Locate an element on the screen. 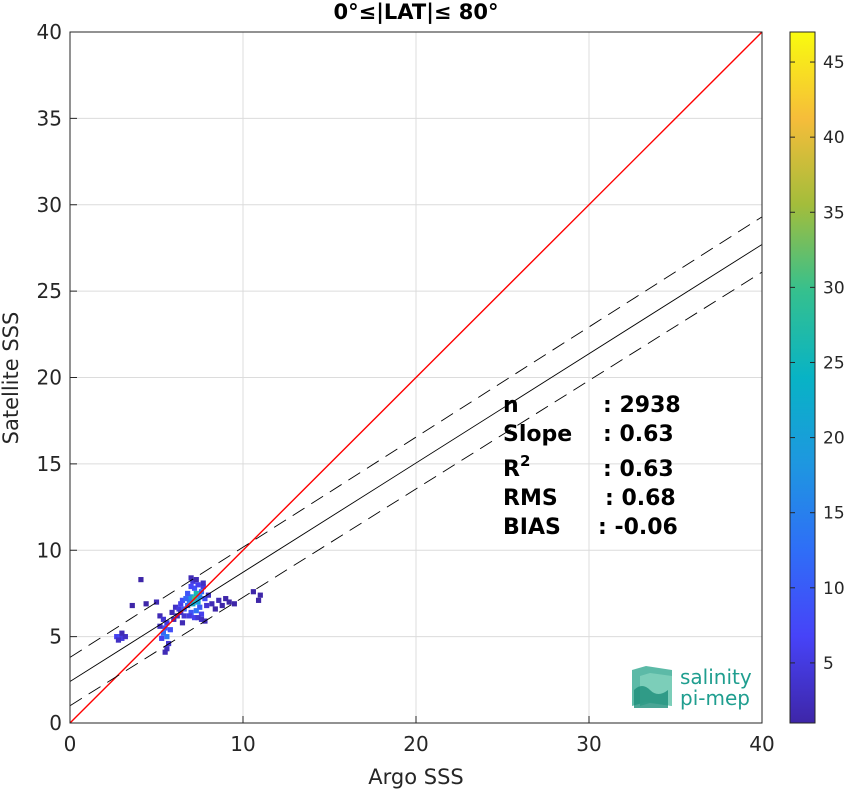 Image resolution: width=851 pixels, height=790 pixels. y-axis-label: Satellite SSS is located at coordinates (11, 378).